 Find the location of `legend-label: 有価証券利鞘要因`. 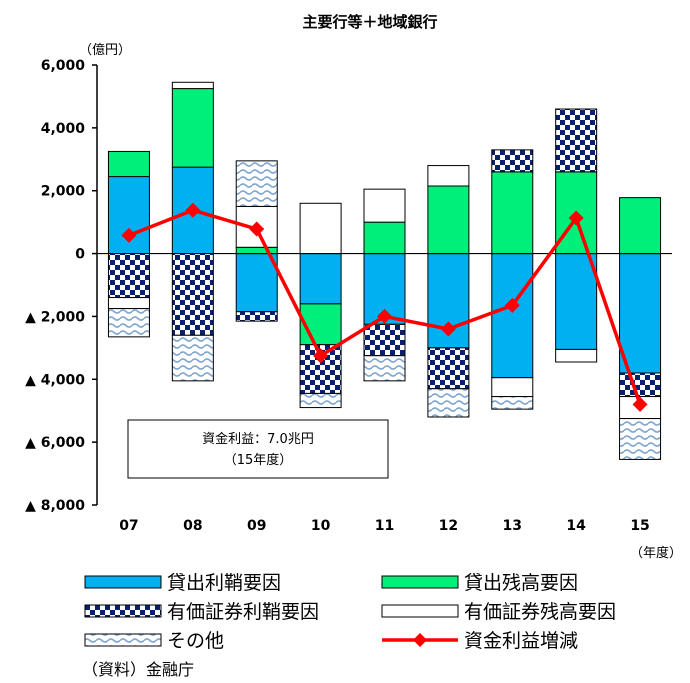

legend-label: 有価証券利鞘要因 is located at coordinates (243, 612).